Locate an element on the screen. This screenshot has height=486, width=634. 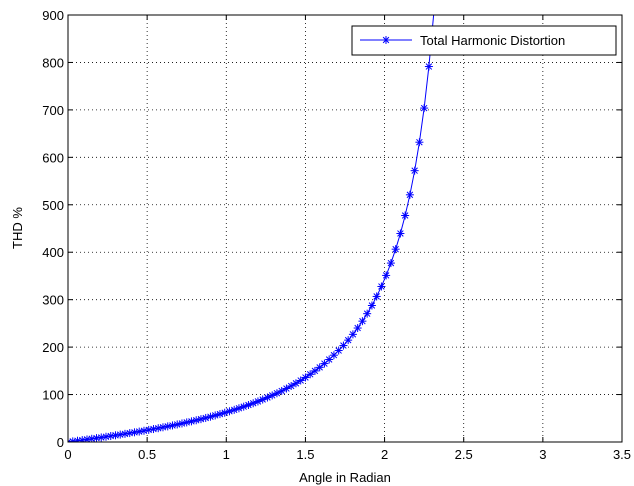
y-tick-label: 100 is located at coordinates (53, 395).